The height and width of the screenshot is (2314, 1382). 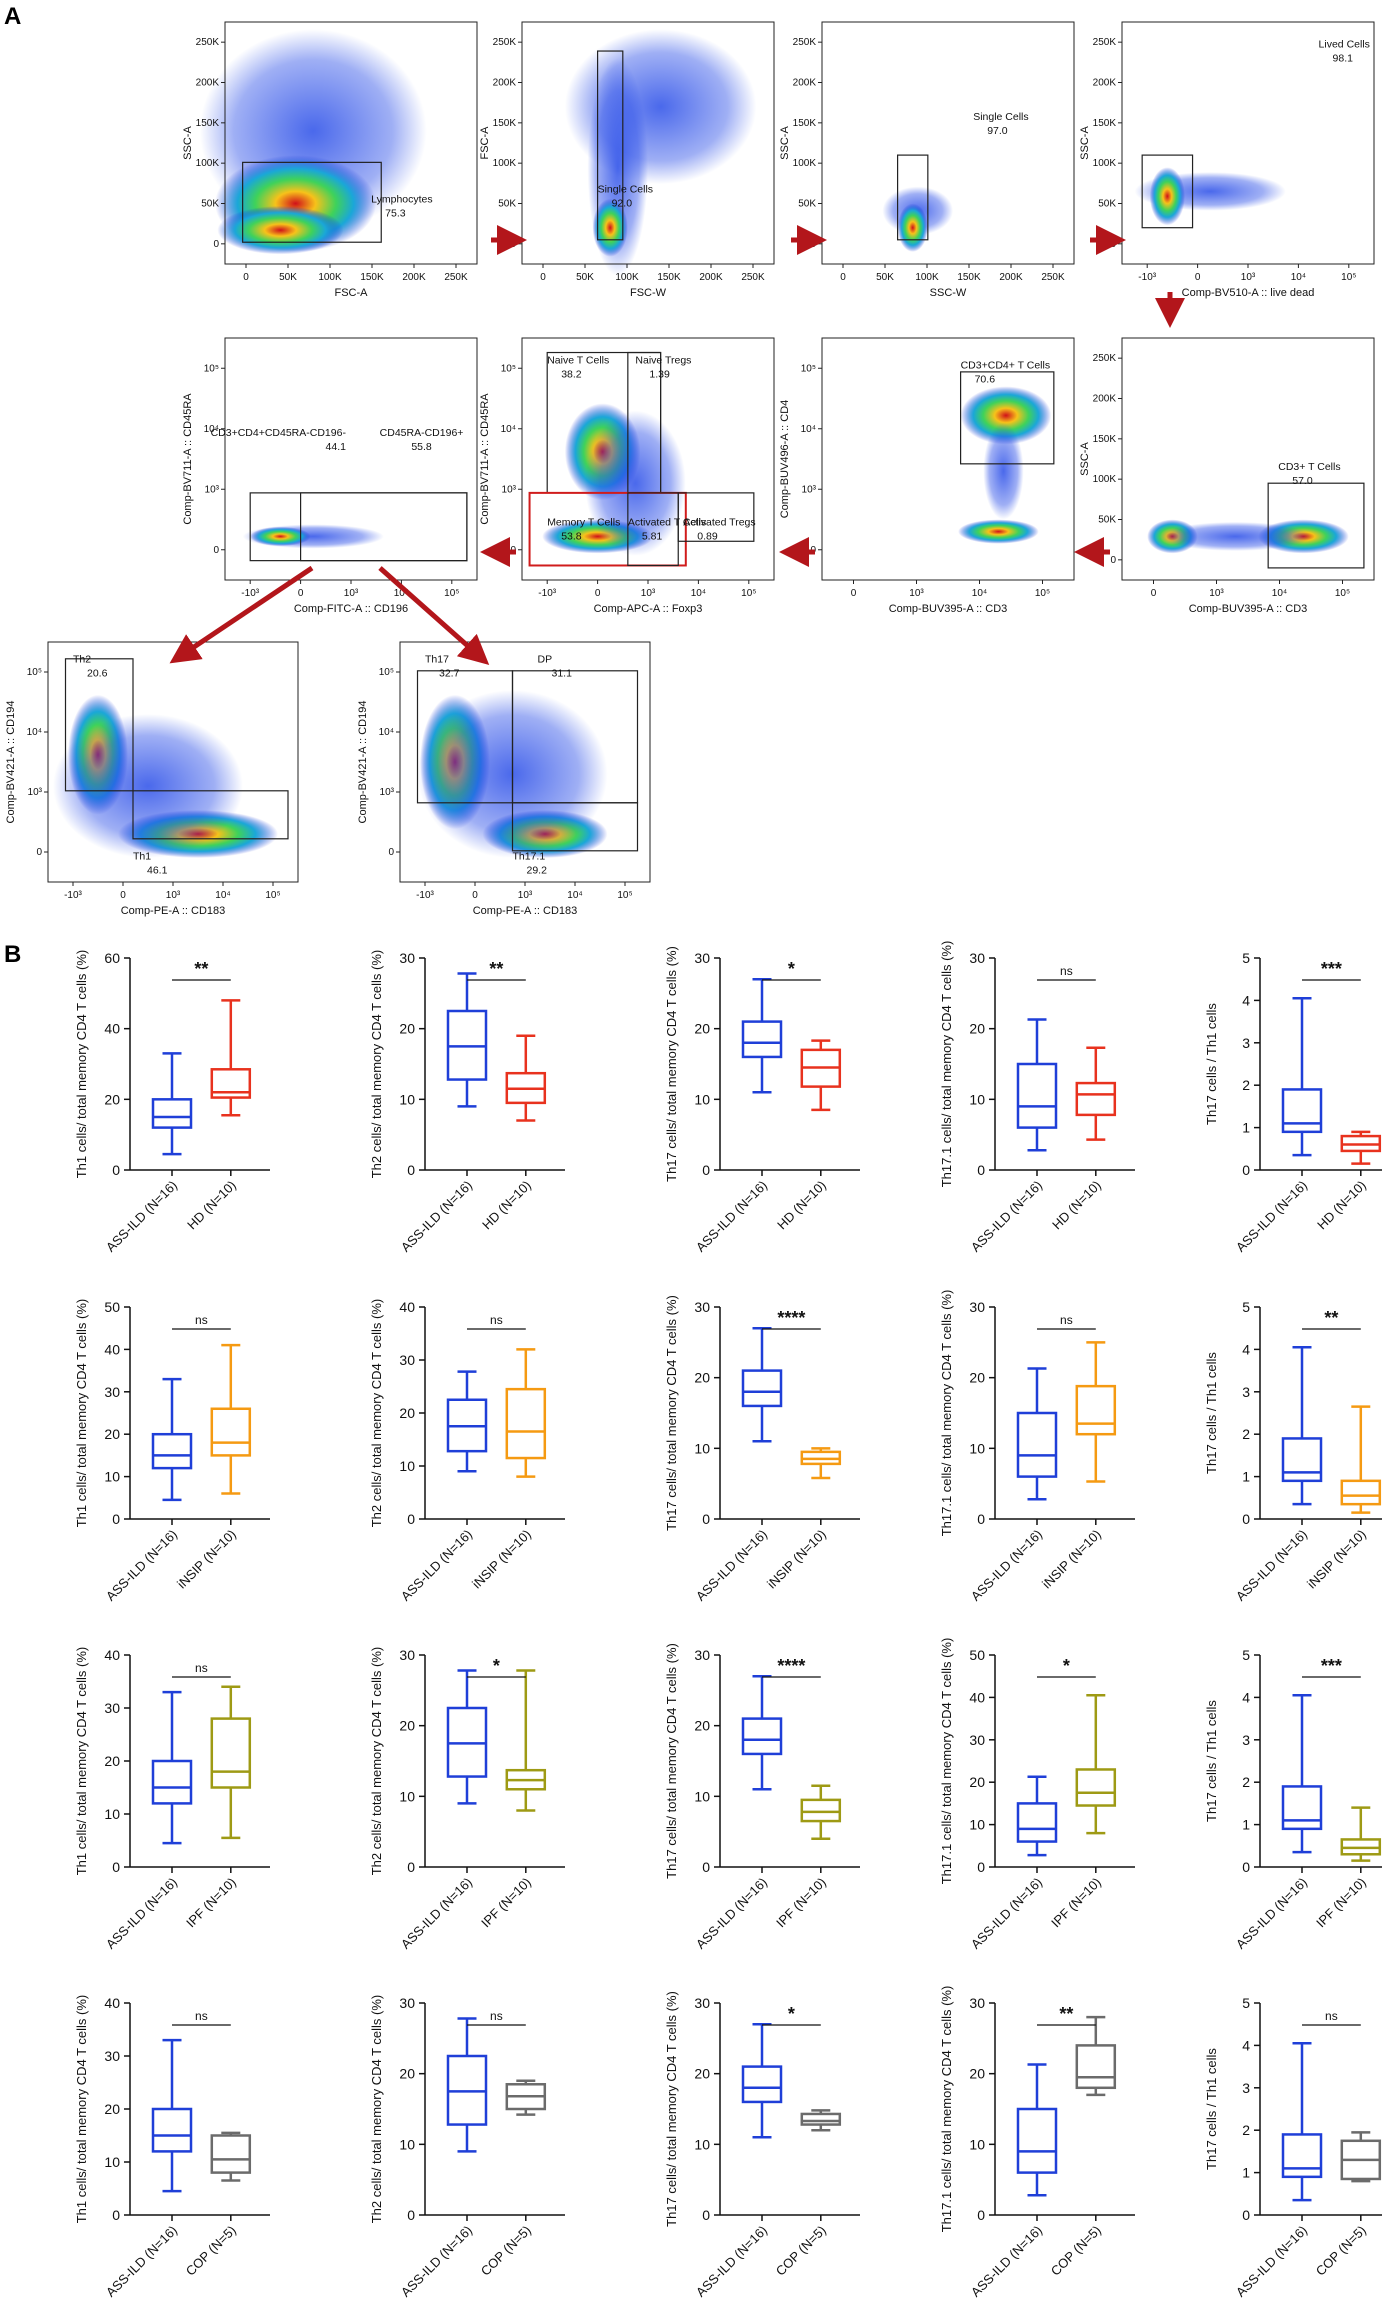 What do you see at coordinates (785, 143) in the screenshot?
I see `y-axis-label-sscw: SSC-A` at bounding box center [785, 143].